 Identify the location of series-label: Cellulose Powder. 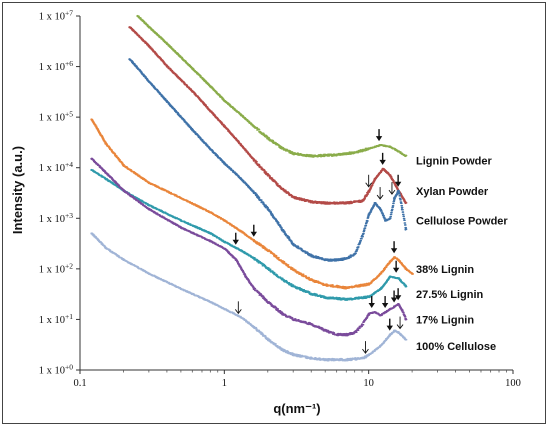
(462, 222).